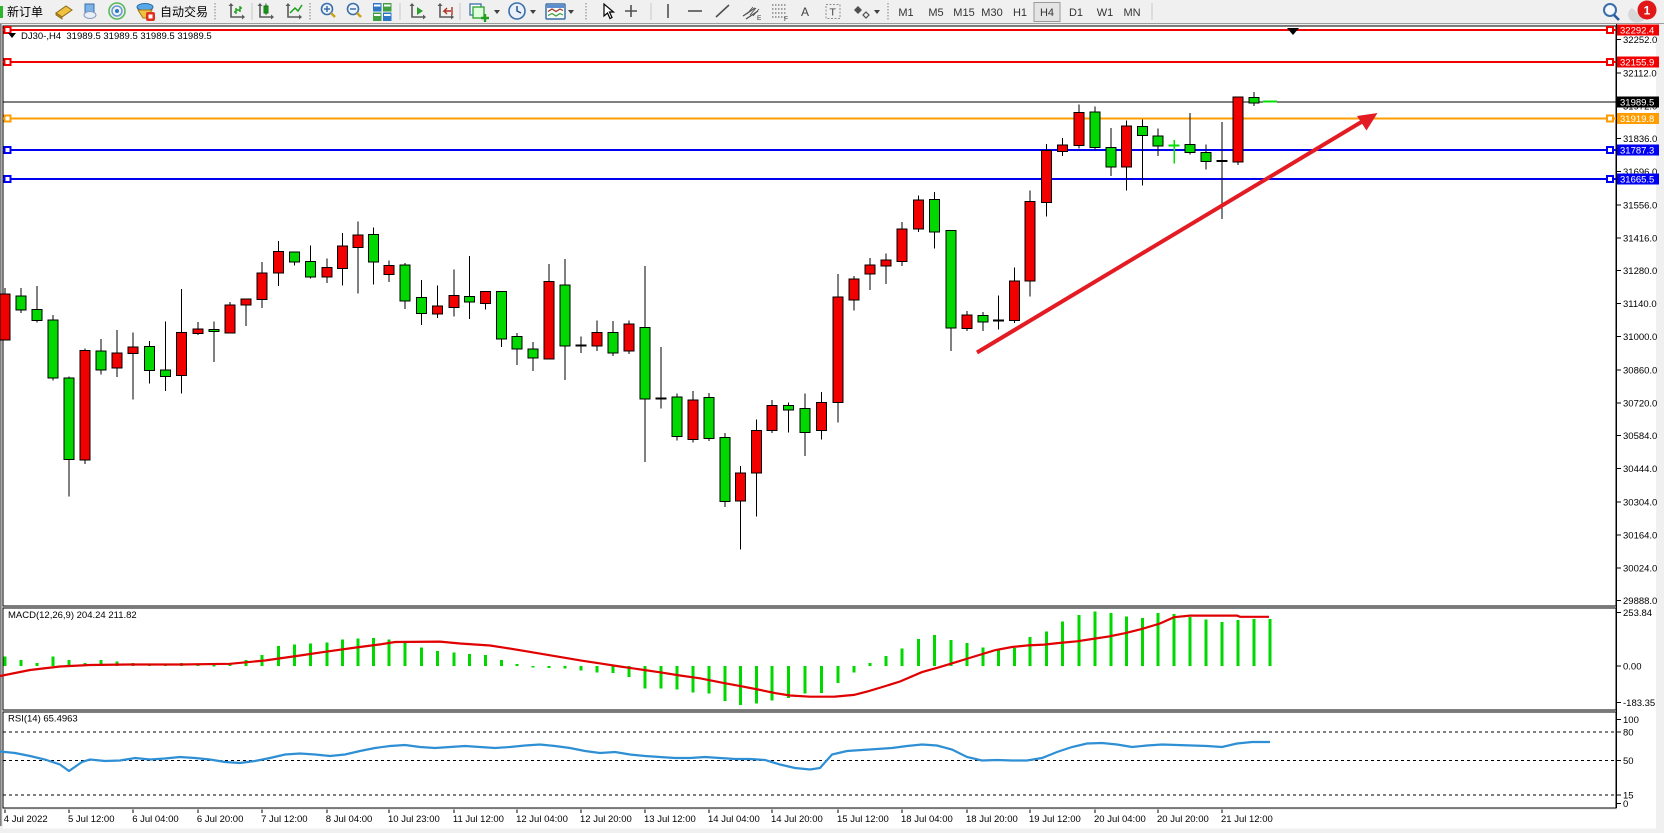  What do you see at coordinates (863, 819) in the screenshot?
I see `svg-text: 15 Jul 12:00` at bounding box center [863, 819].